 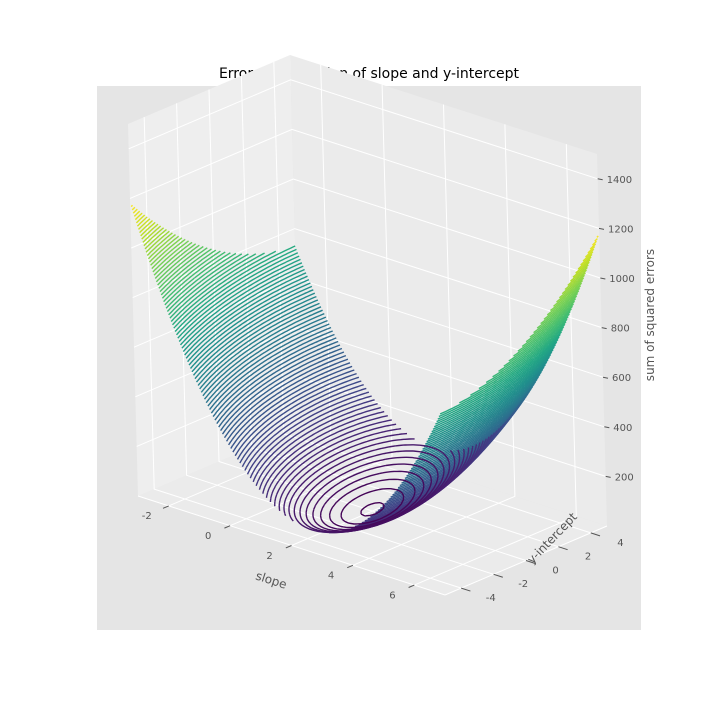 I want to click on z-tick-label: 1200, so click(x=620, y=229).